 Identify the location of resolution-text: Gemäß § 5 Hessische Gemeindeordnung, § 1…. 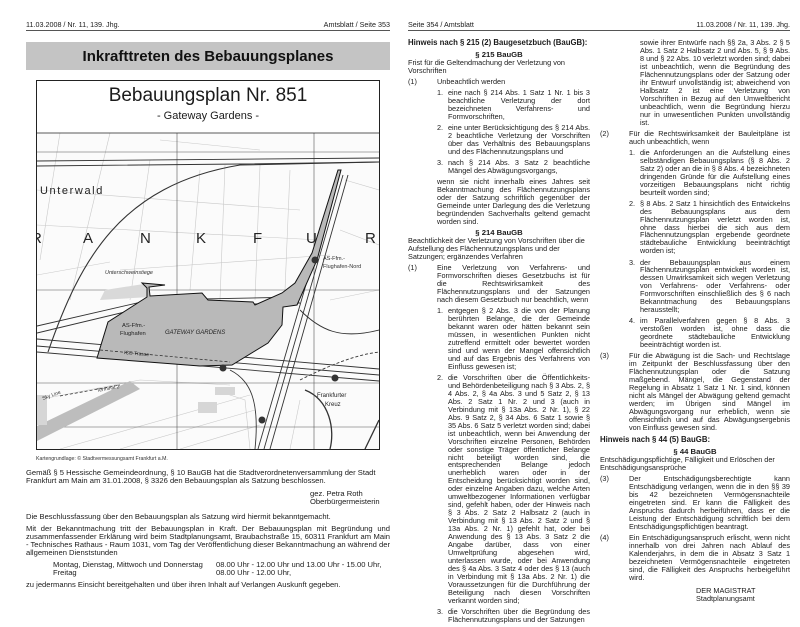
(201, 476).